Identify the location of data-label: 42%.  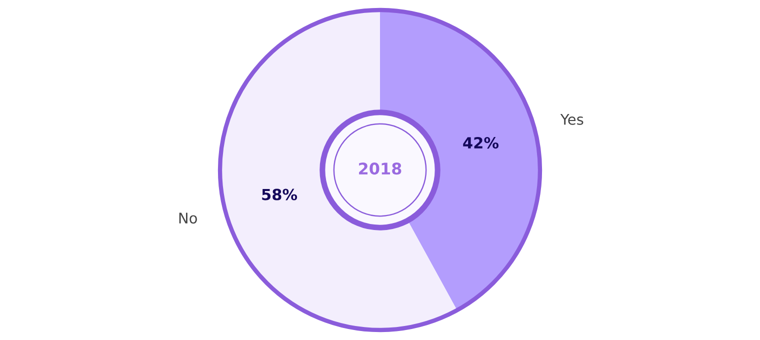
(481, 143).